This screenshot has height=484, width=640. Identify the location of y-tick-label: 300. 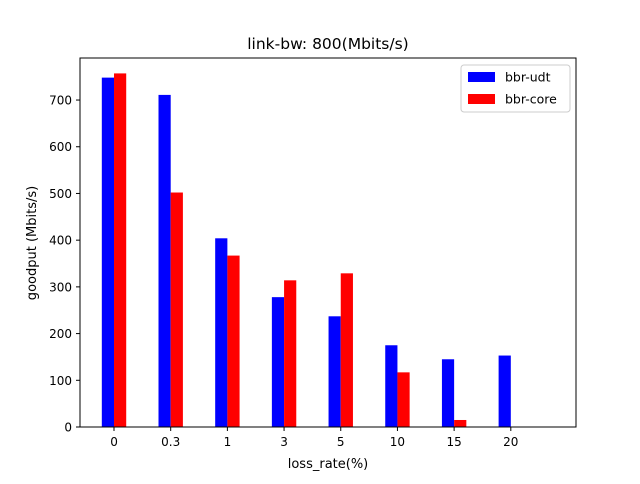
(60, 287).